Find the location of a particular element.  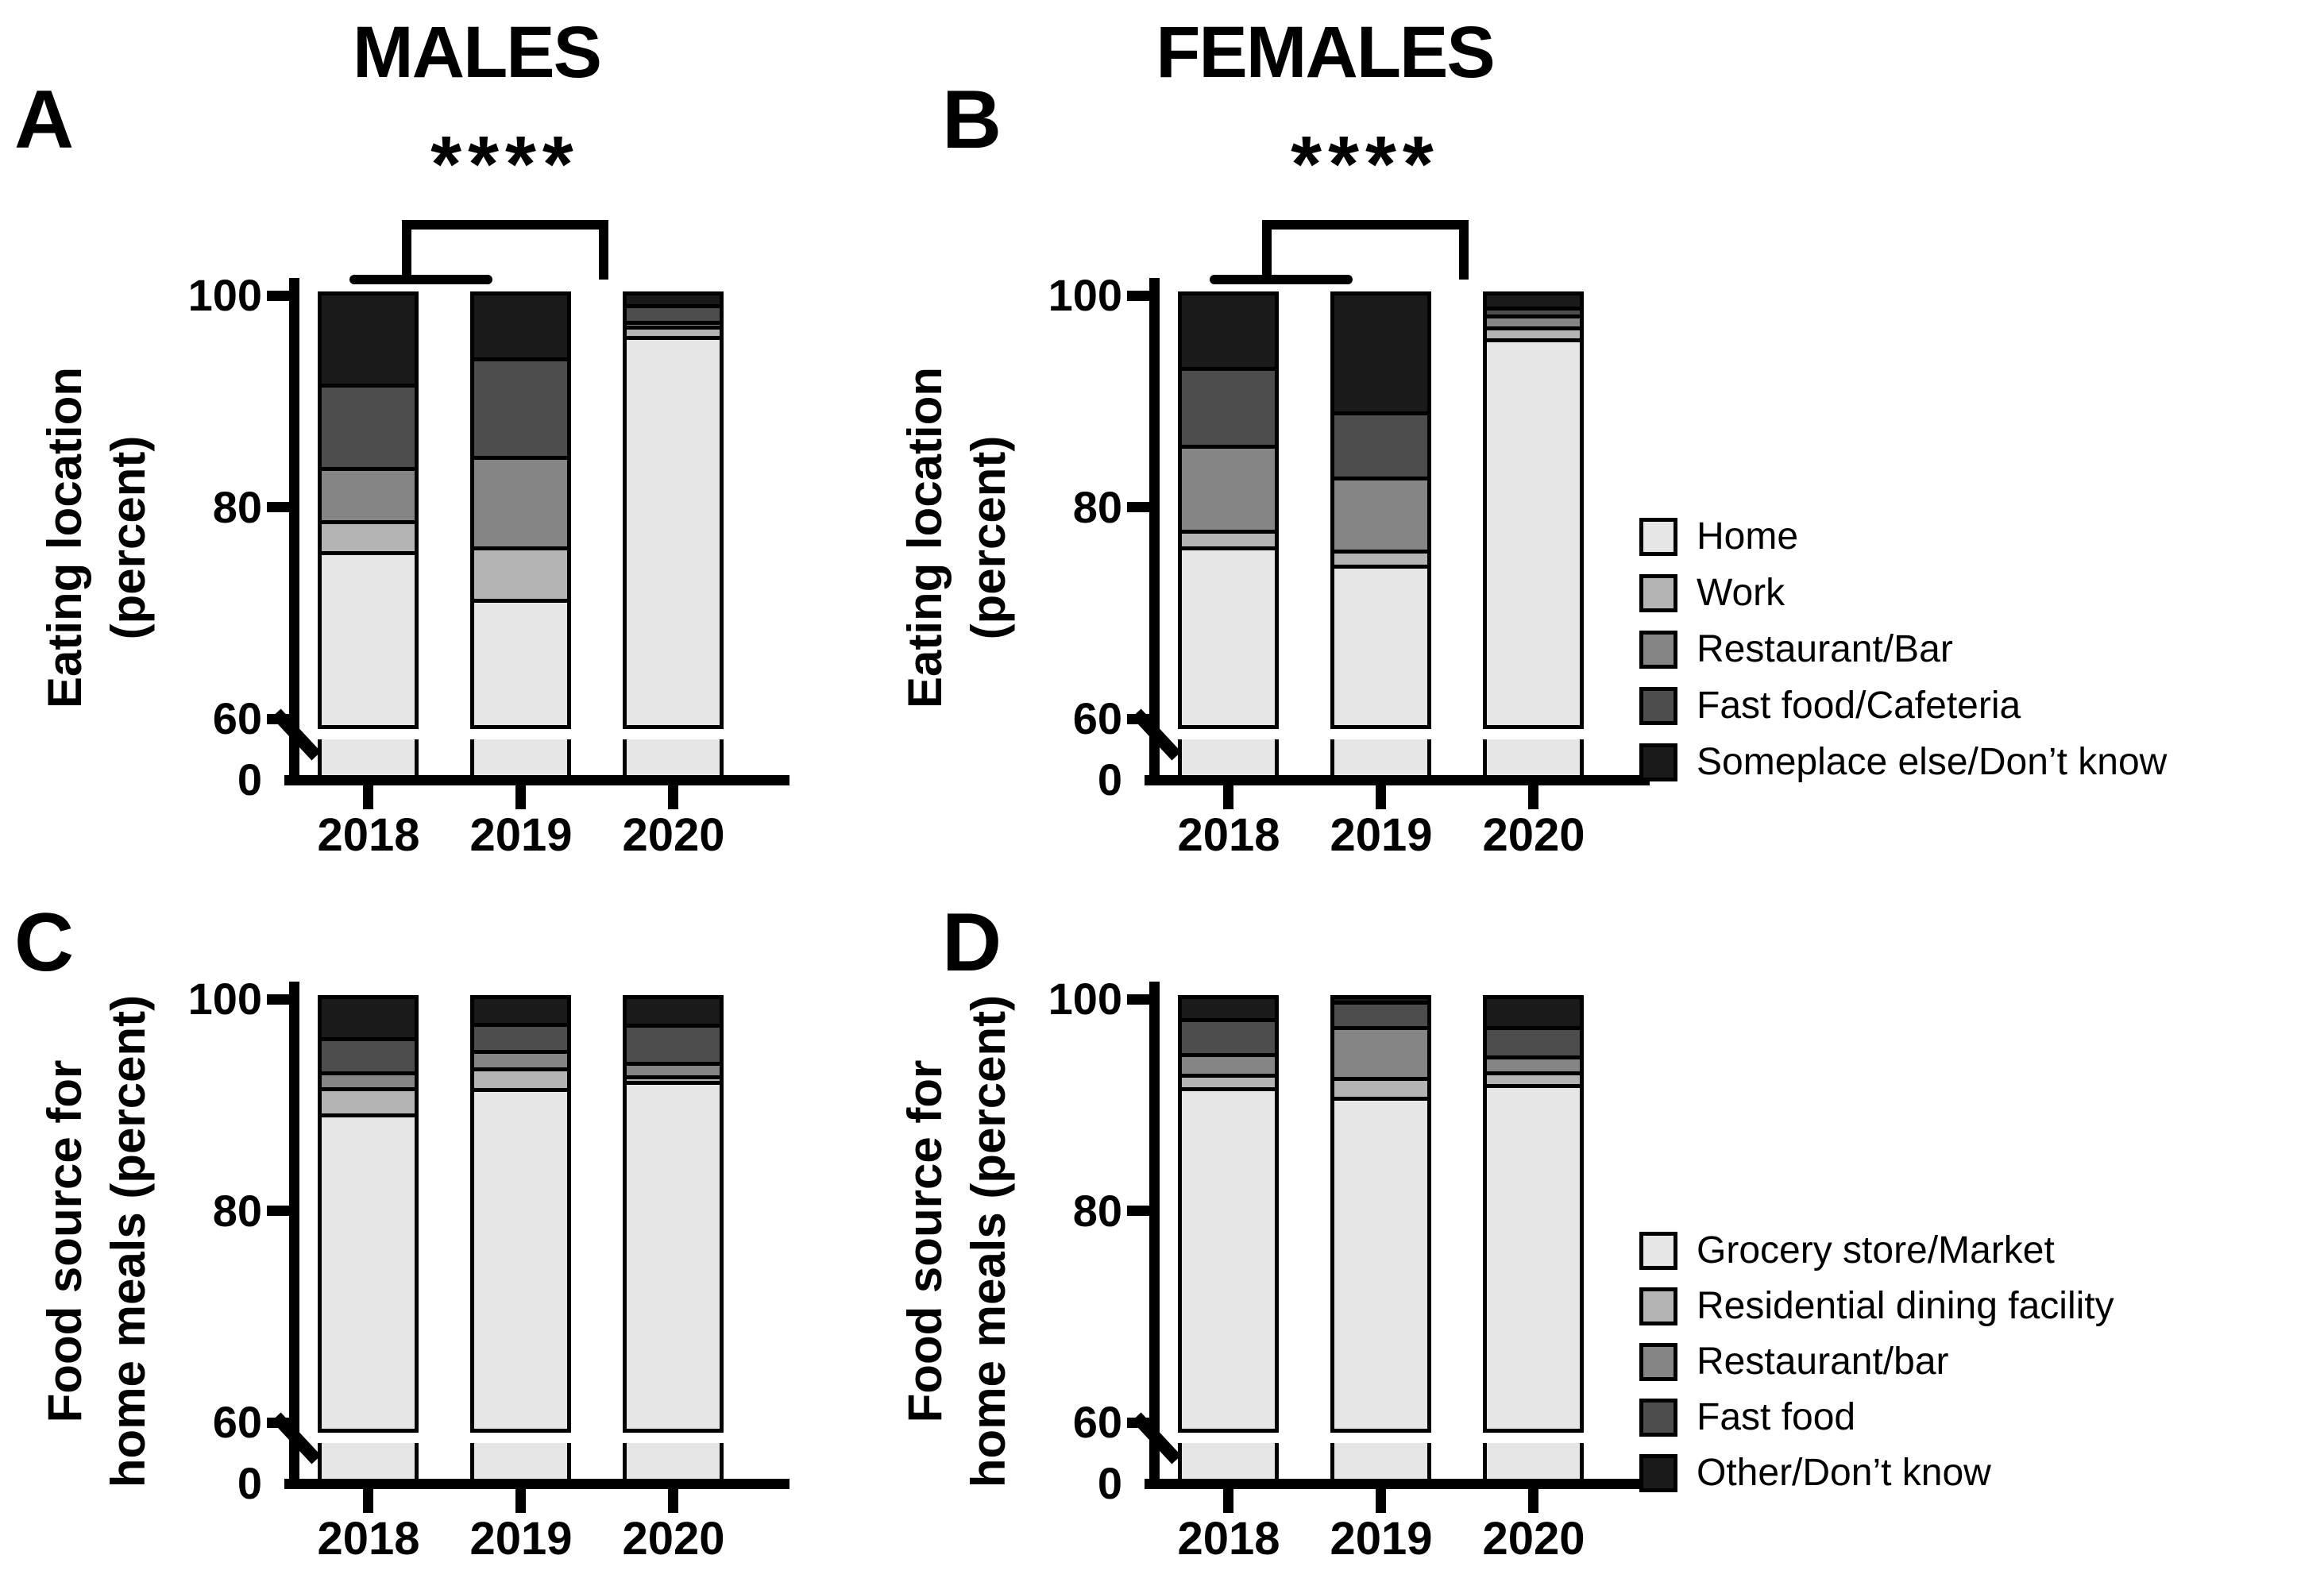

bar-a-2020 is located at coordinates (673, 510).